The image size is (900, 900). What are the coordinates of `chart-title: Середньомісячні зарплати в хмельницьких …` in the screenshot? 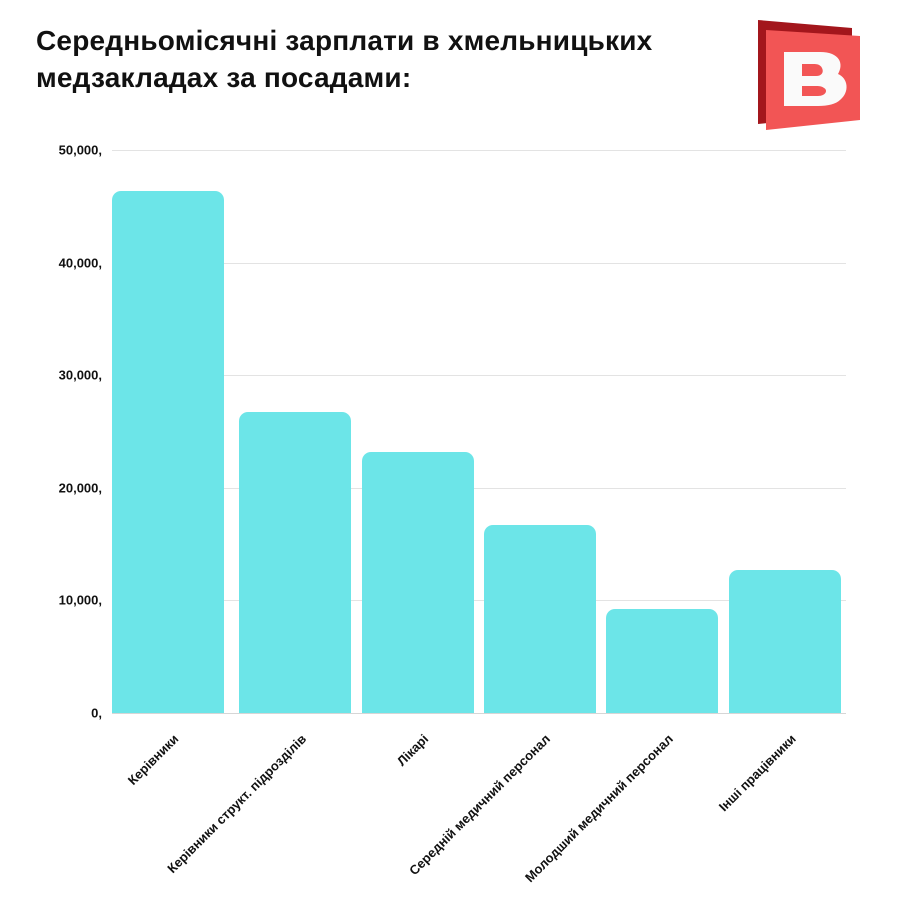 It's located at (376, 59).